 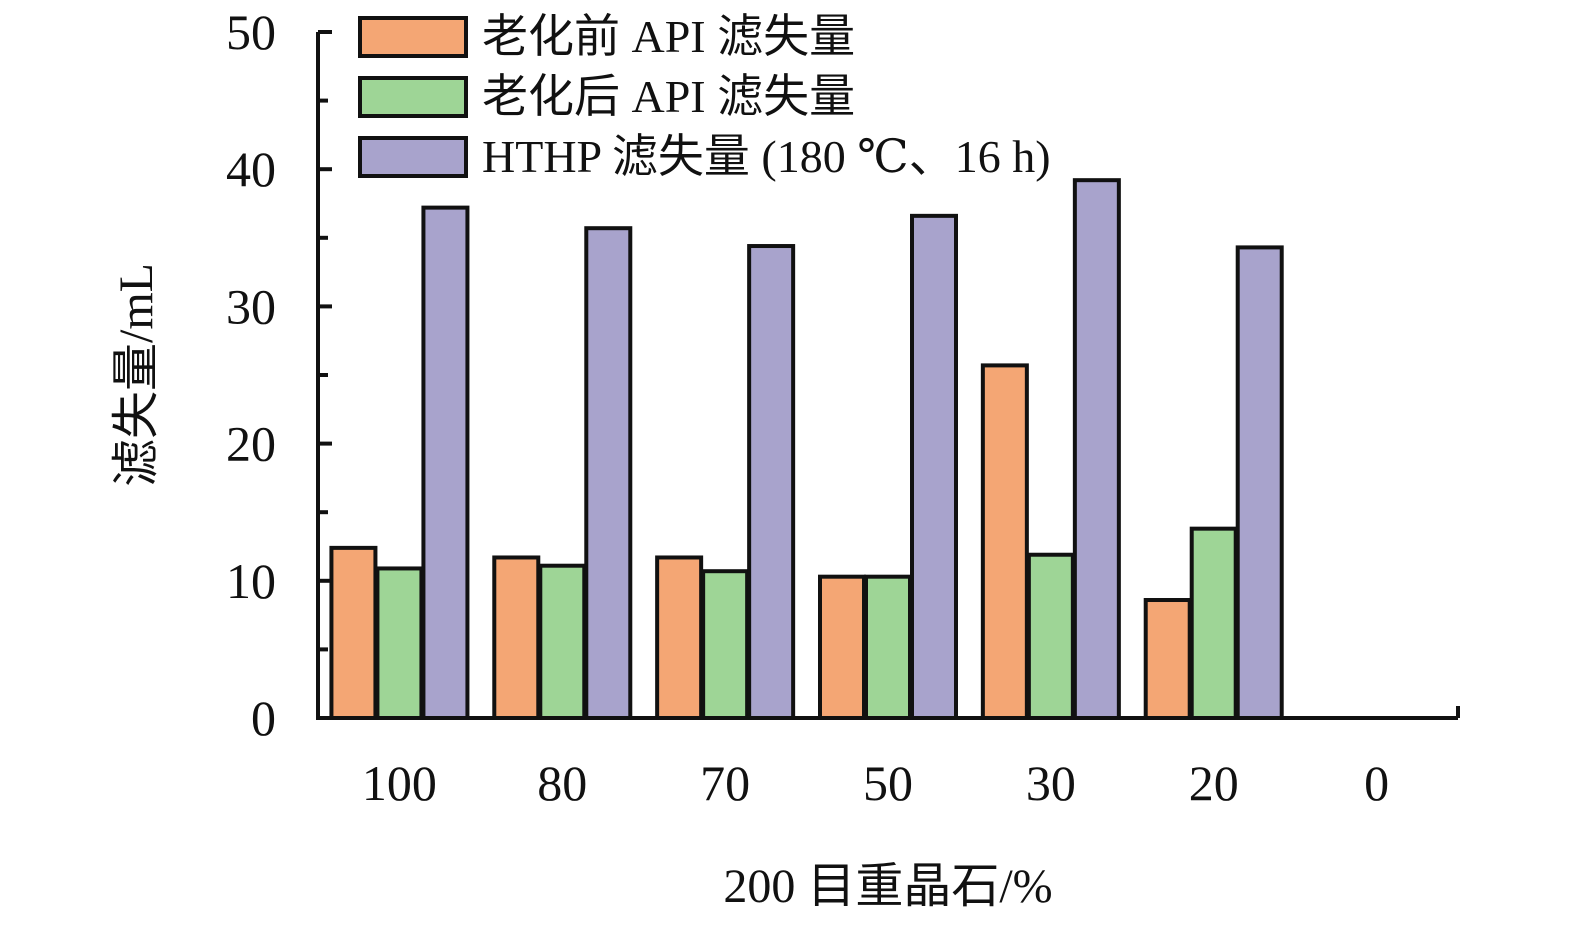 I want to click on x-tick-label-100: 100, so click(x=399, y=783).